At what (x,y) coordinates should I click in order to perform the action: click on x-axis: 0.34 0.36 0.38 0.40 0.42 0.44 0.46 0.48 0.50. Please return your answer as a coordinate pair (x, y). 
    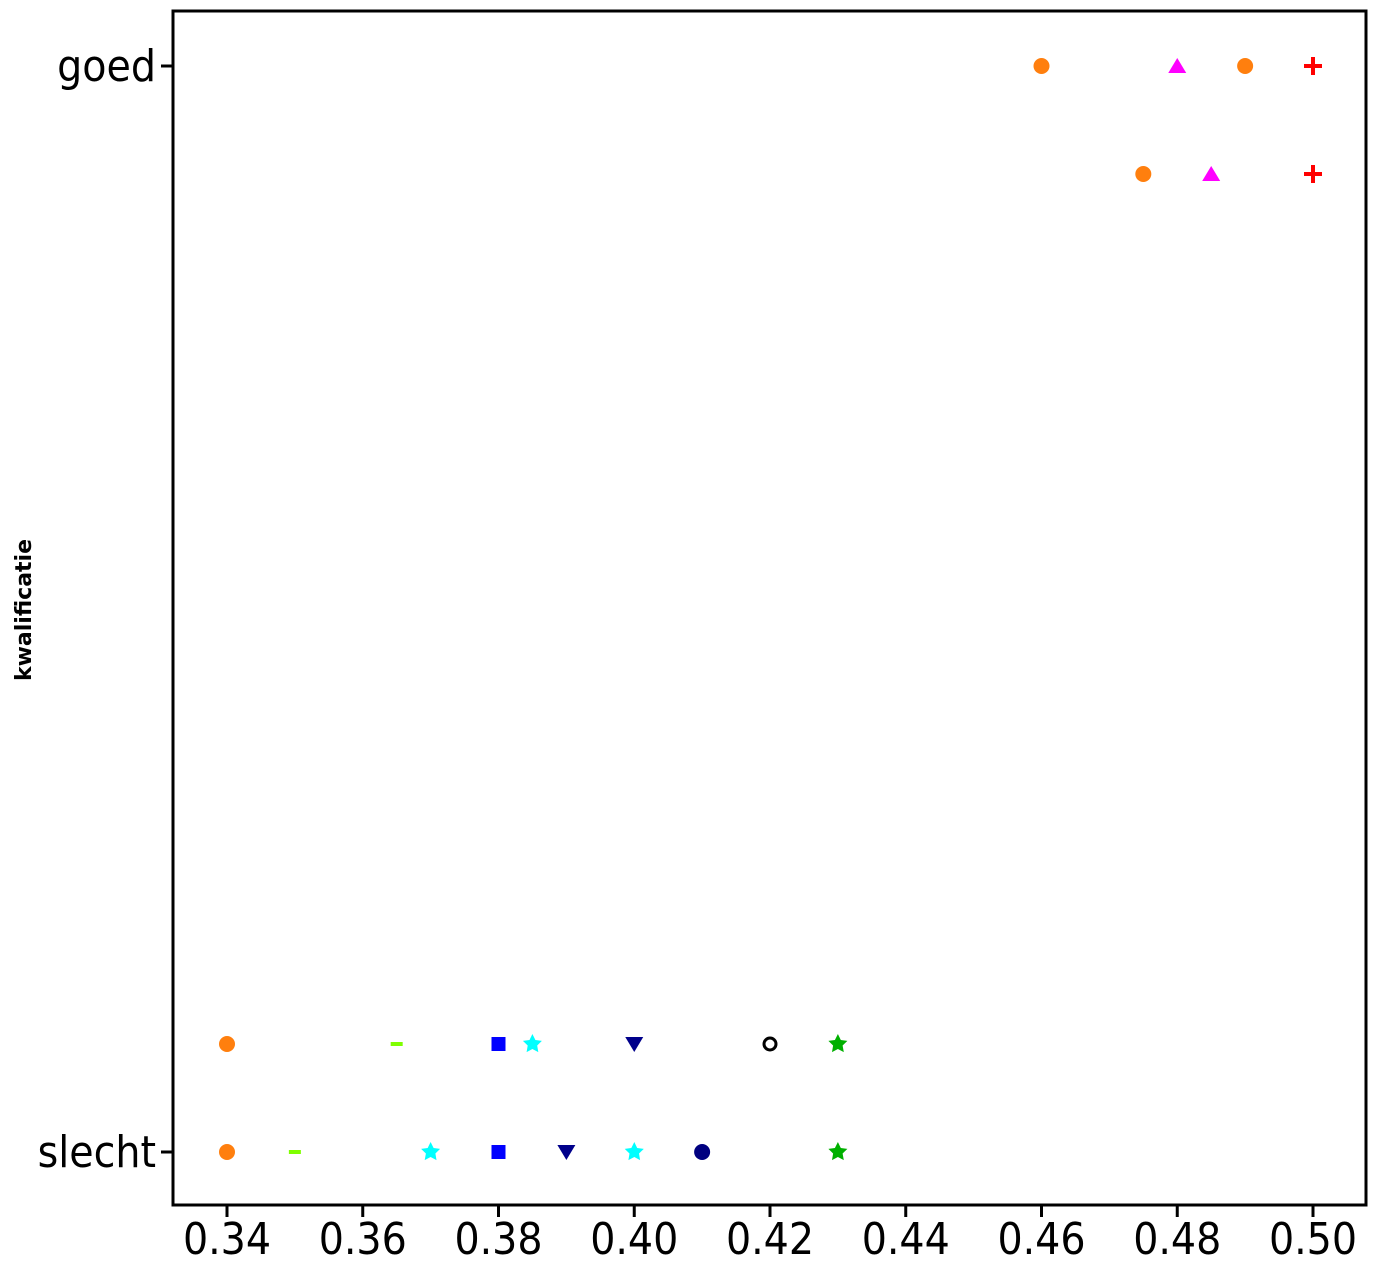
    Looking at the image, I should click on (770, 1234).